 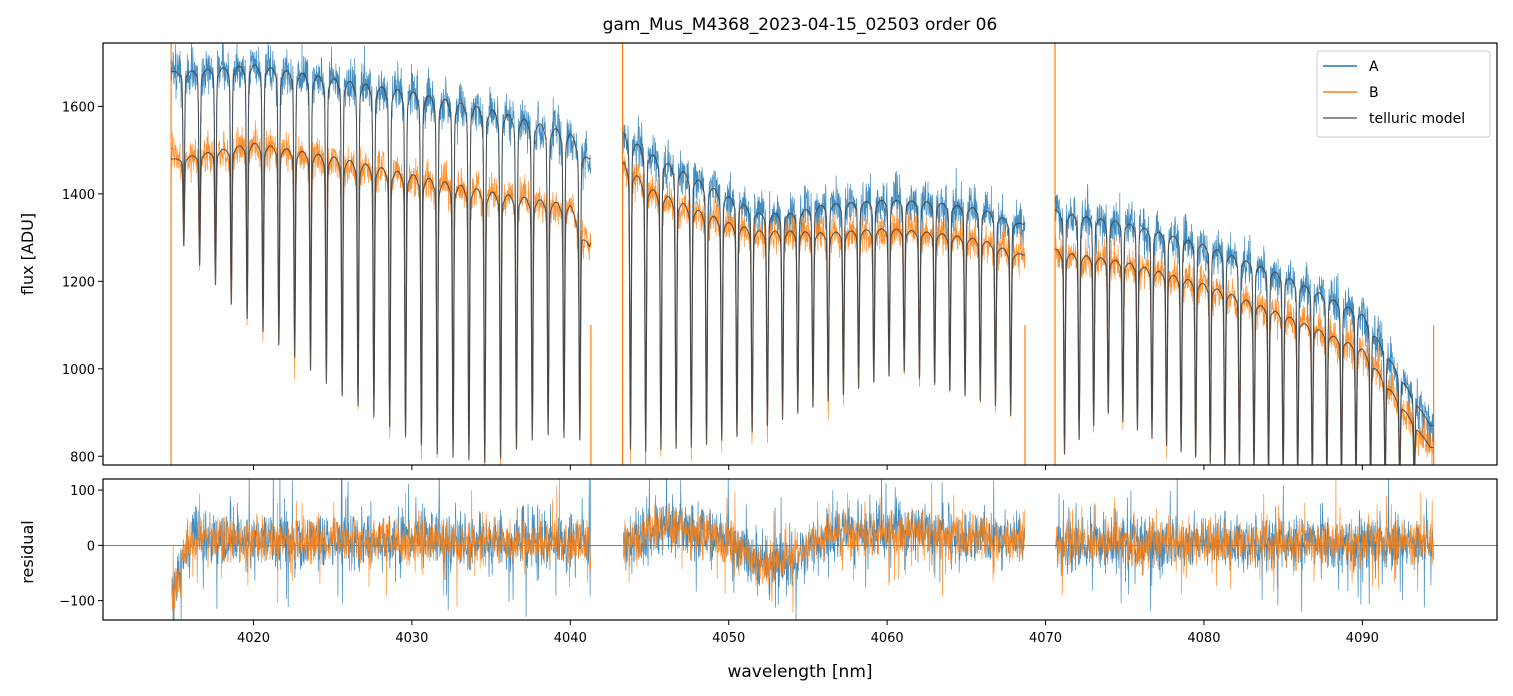 What do you see at coordinates (78, 282) in the screenshot?
I see `y-tick-label: 1200` at bounding box center [78, 282].